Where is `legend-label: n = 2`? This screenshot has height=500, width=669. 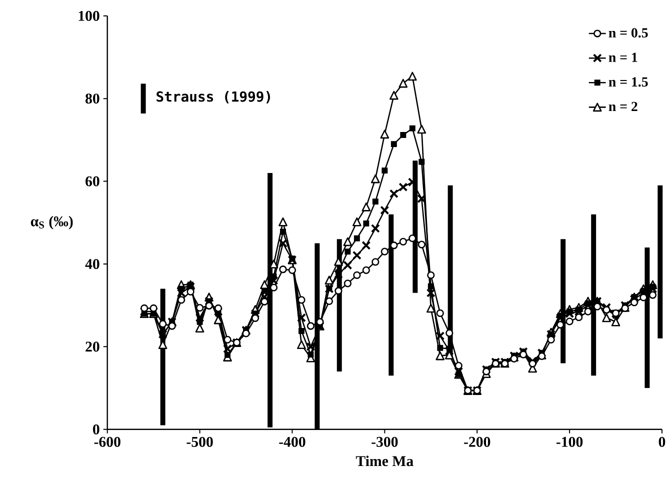 legend-label: n = 2 is located at coordinates (623, 107).